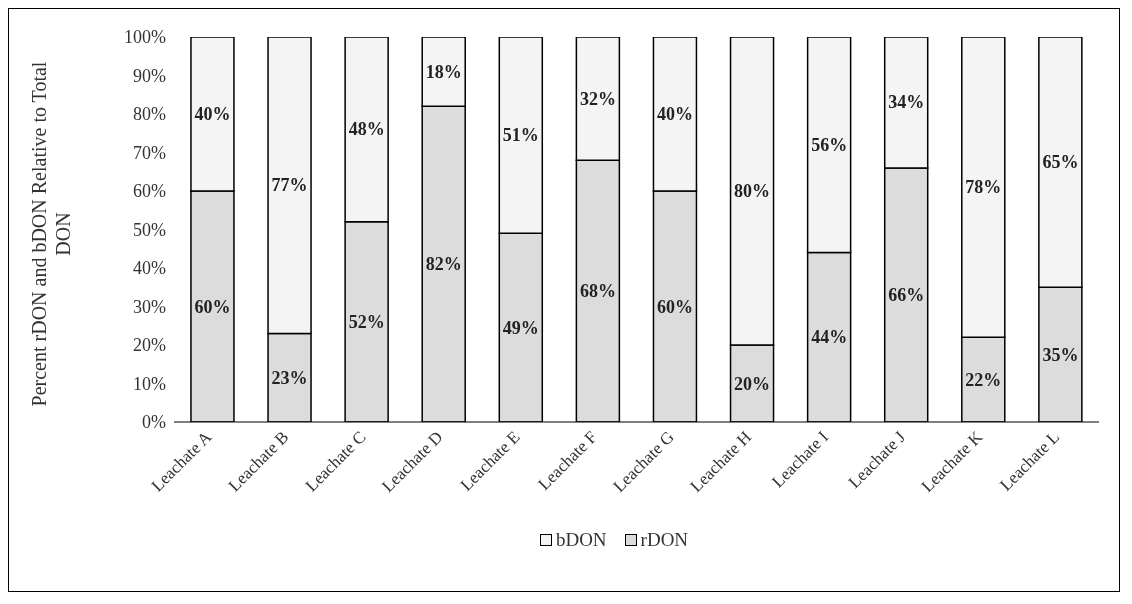  I want to click on data-label: 32%, so click(597, 98).